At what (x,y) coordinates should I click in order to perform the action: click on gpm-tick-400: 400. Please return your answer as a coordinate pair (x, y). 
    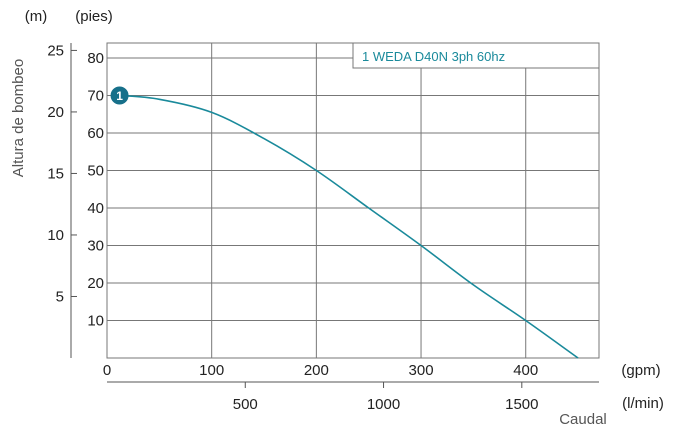
    Looking at the image, I should click on (525, 370).